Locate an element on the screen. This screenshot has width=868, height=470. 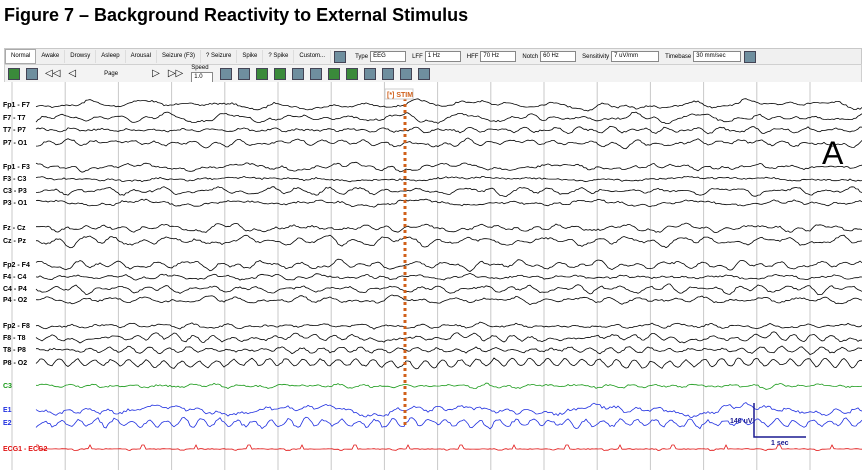
annotation-button: Seizure (F3) is located at coordinates (179, 56).